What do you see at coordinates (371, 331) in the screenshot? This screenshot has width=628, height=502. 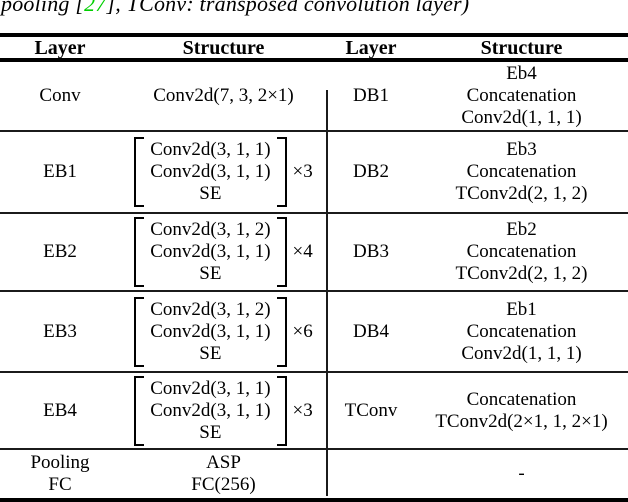 I see `layer-cell: DB4` at bounding box center [371, 331].